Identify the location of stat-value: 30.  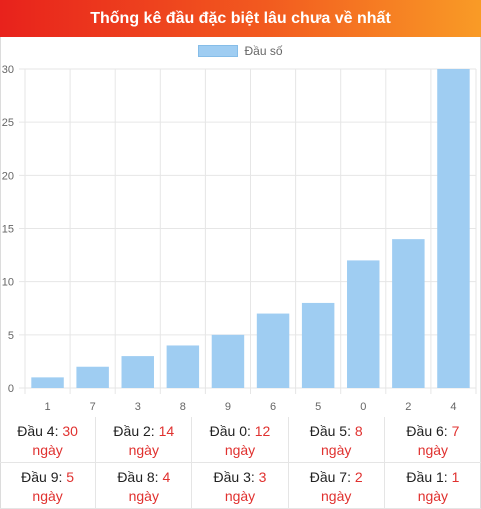
(70, 431).